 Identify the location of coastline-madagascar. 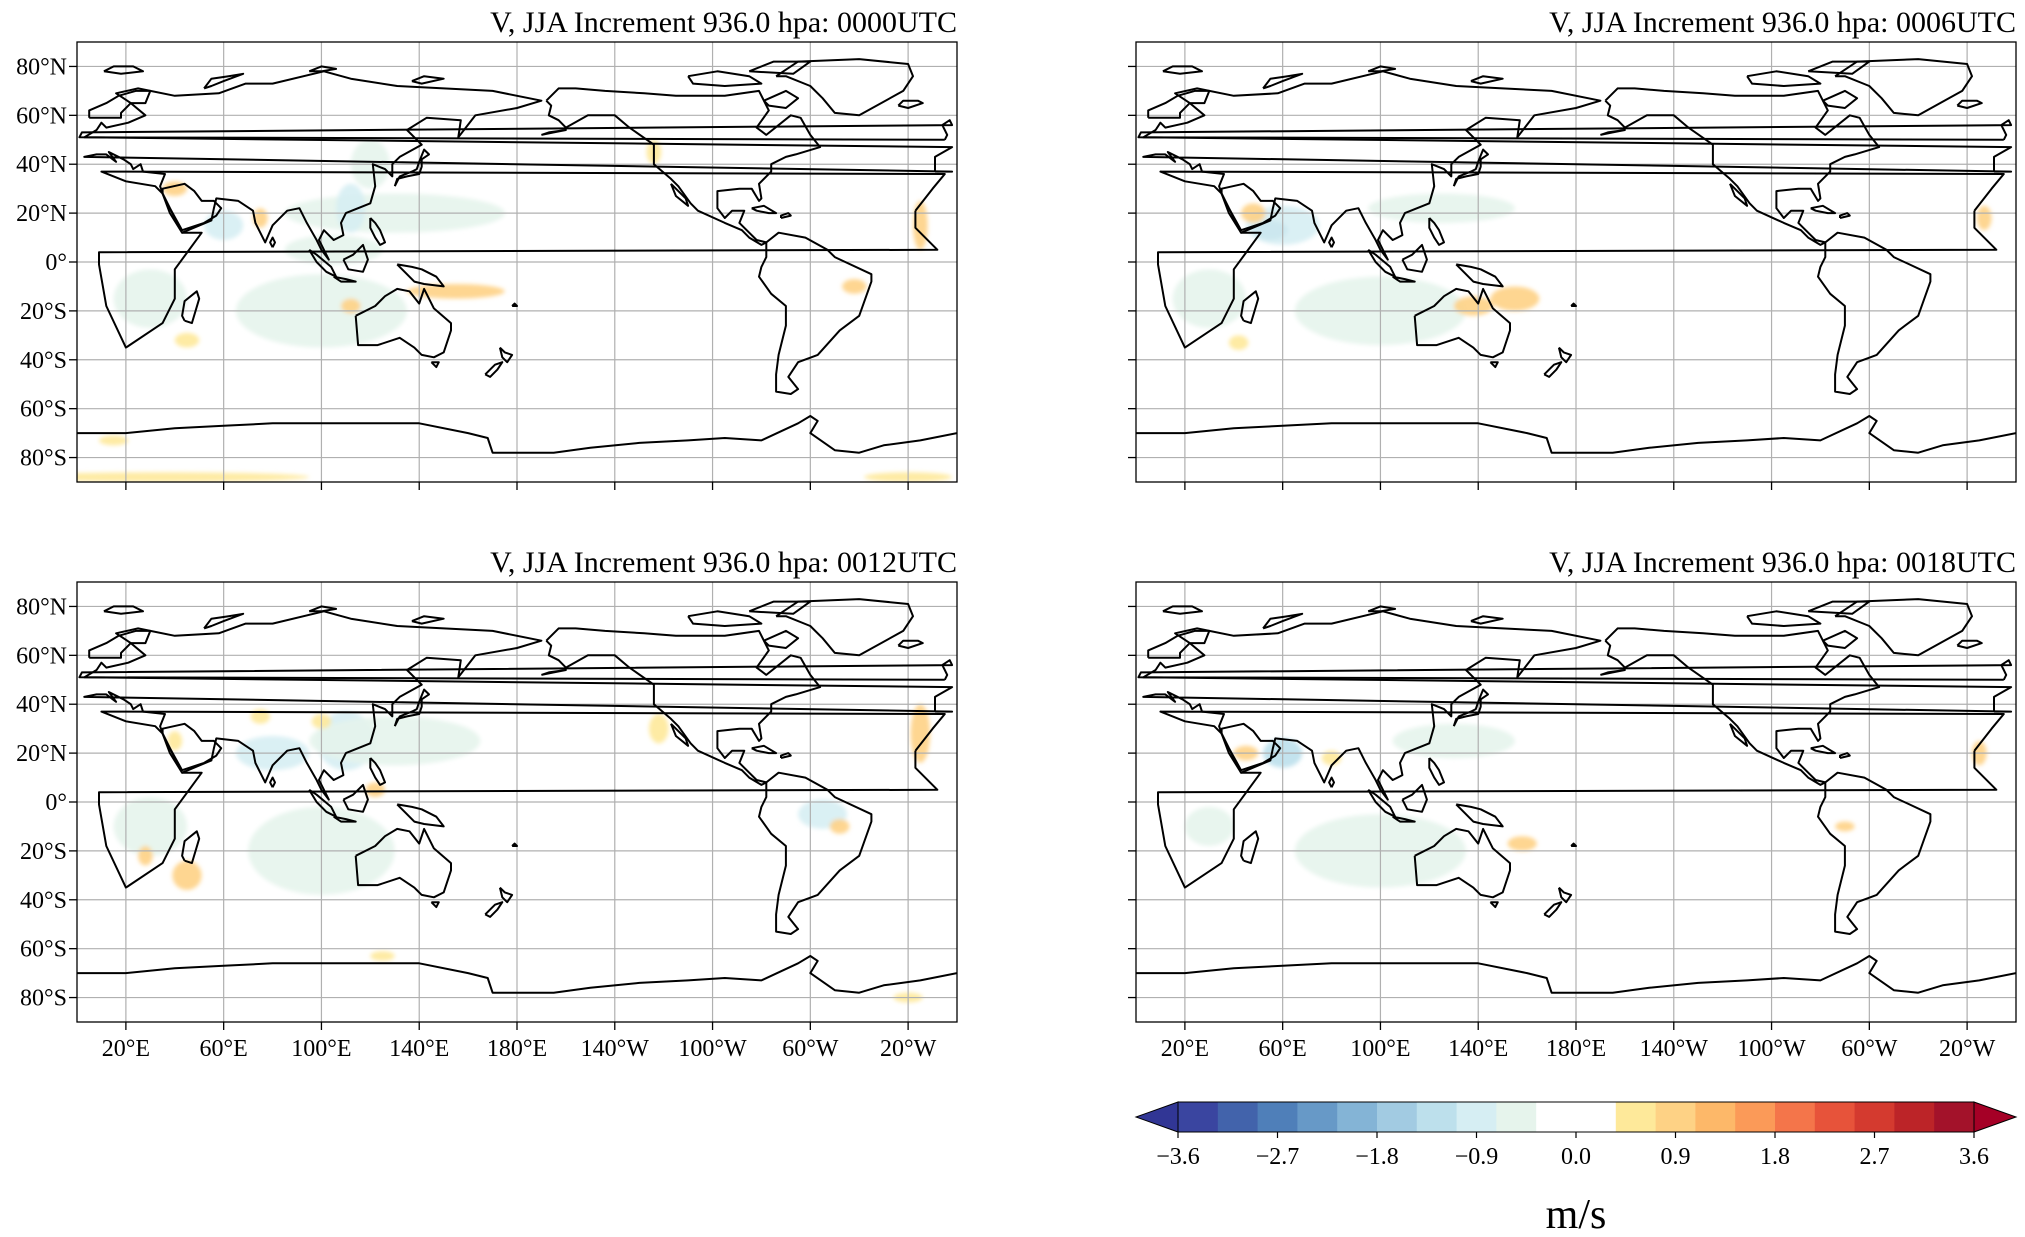
(1250, 307).